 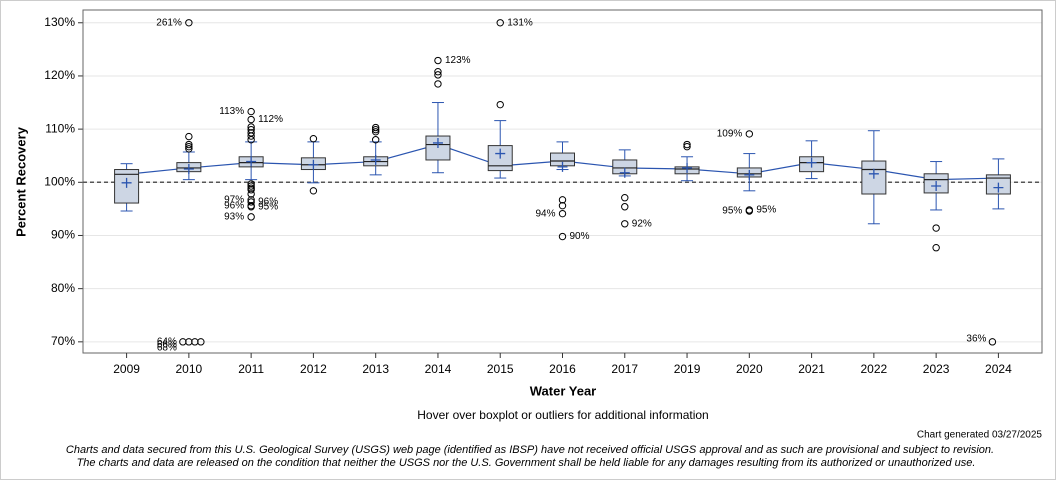 I want to click on x-tick-label: 2015, so click(x=500, y=369).